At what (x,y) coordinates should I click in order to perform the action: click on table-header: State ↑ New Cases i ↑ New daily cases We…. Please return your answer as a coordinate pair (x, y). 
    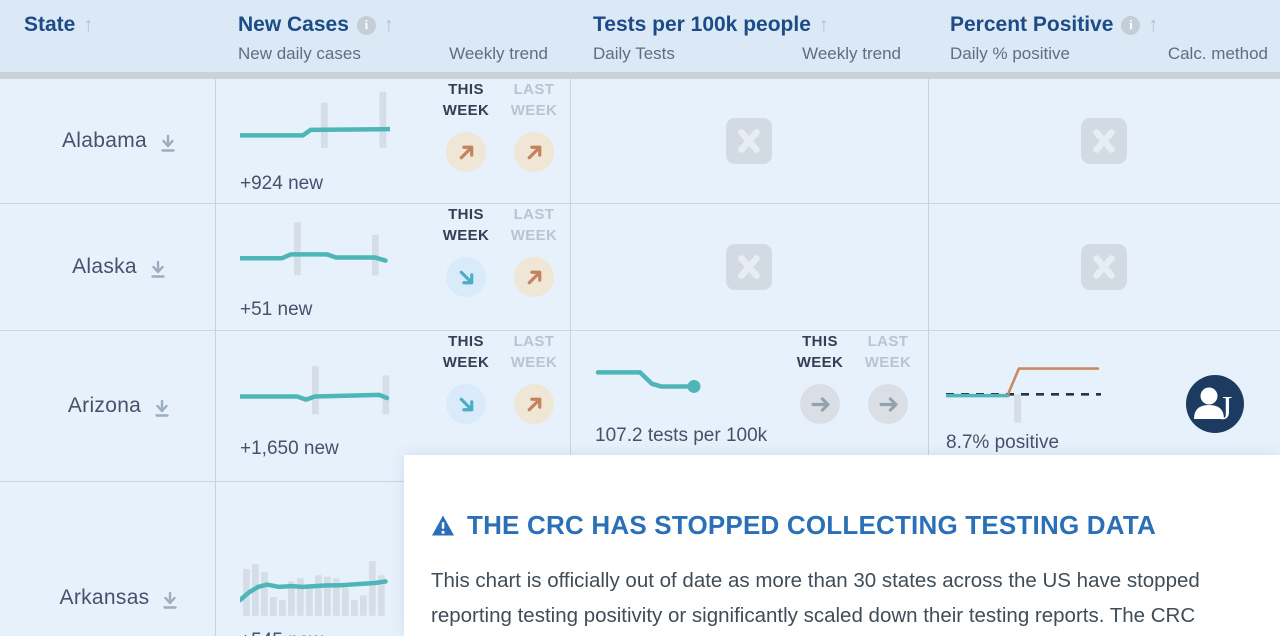
    Looking at the image, I should click on (640, 36).